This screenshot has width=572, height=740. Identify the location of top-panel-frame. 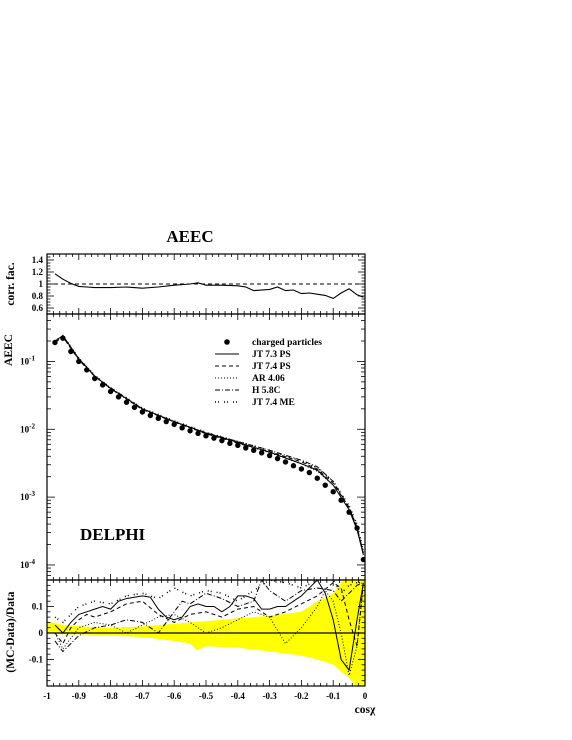
(206, 284).